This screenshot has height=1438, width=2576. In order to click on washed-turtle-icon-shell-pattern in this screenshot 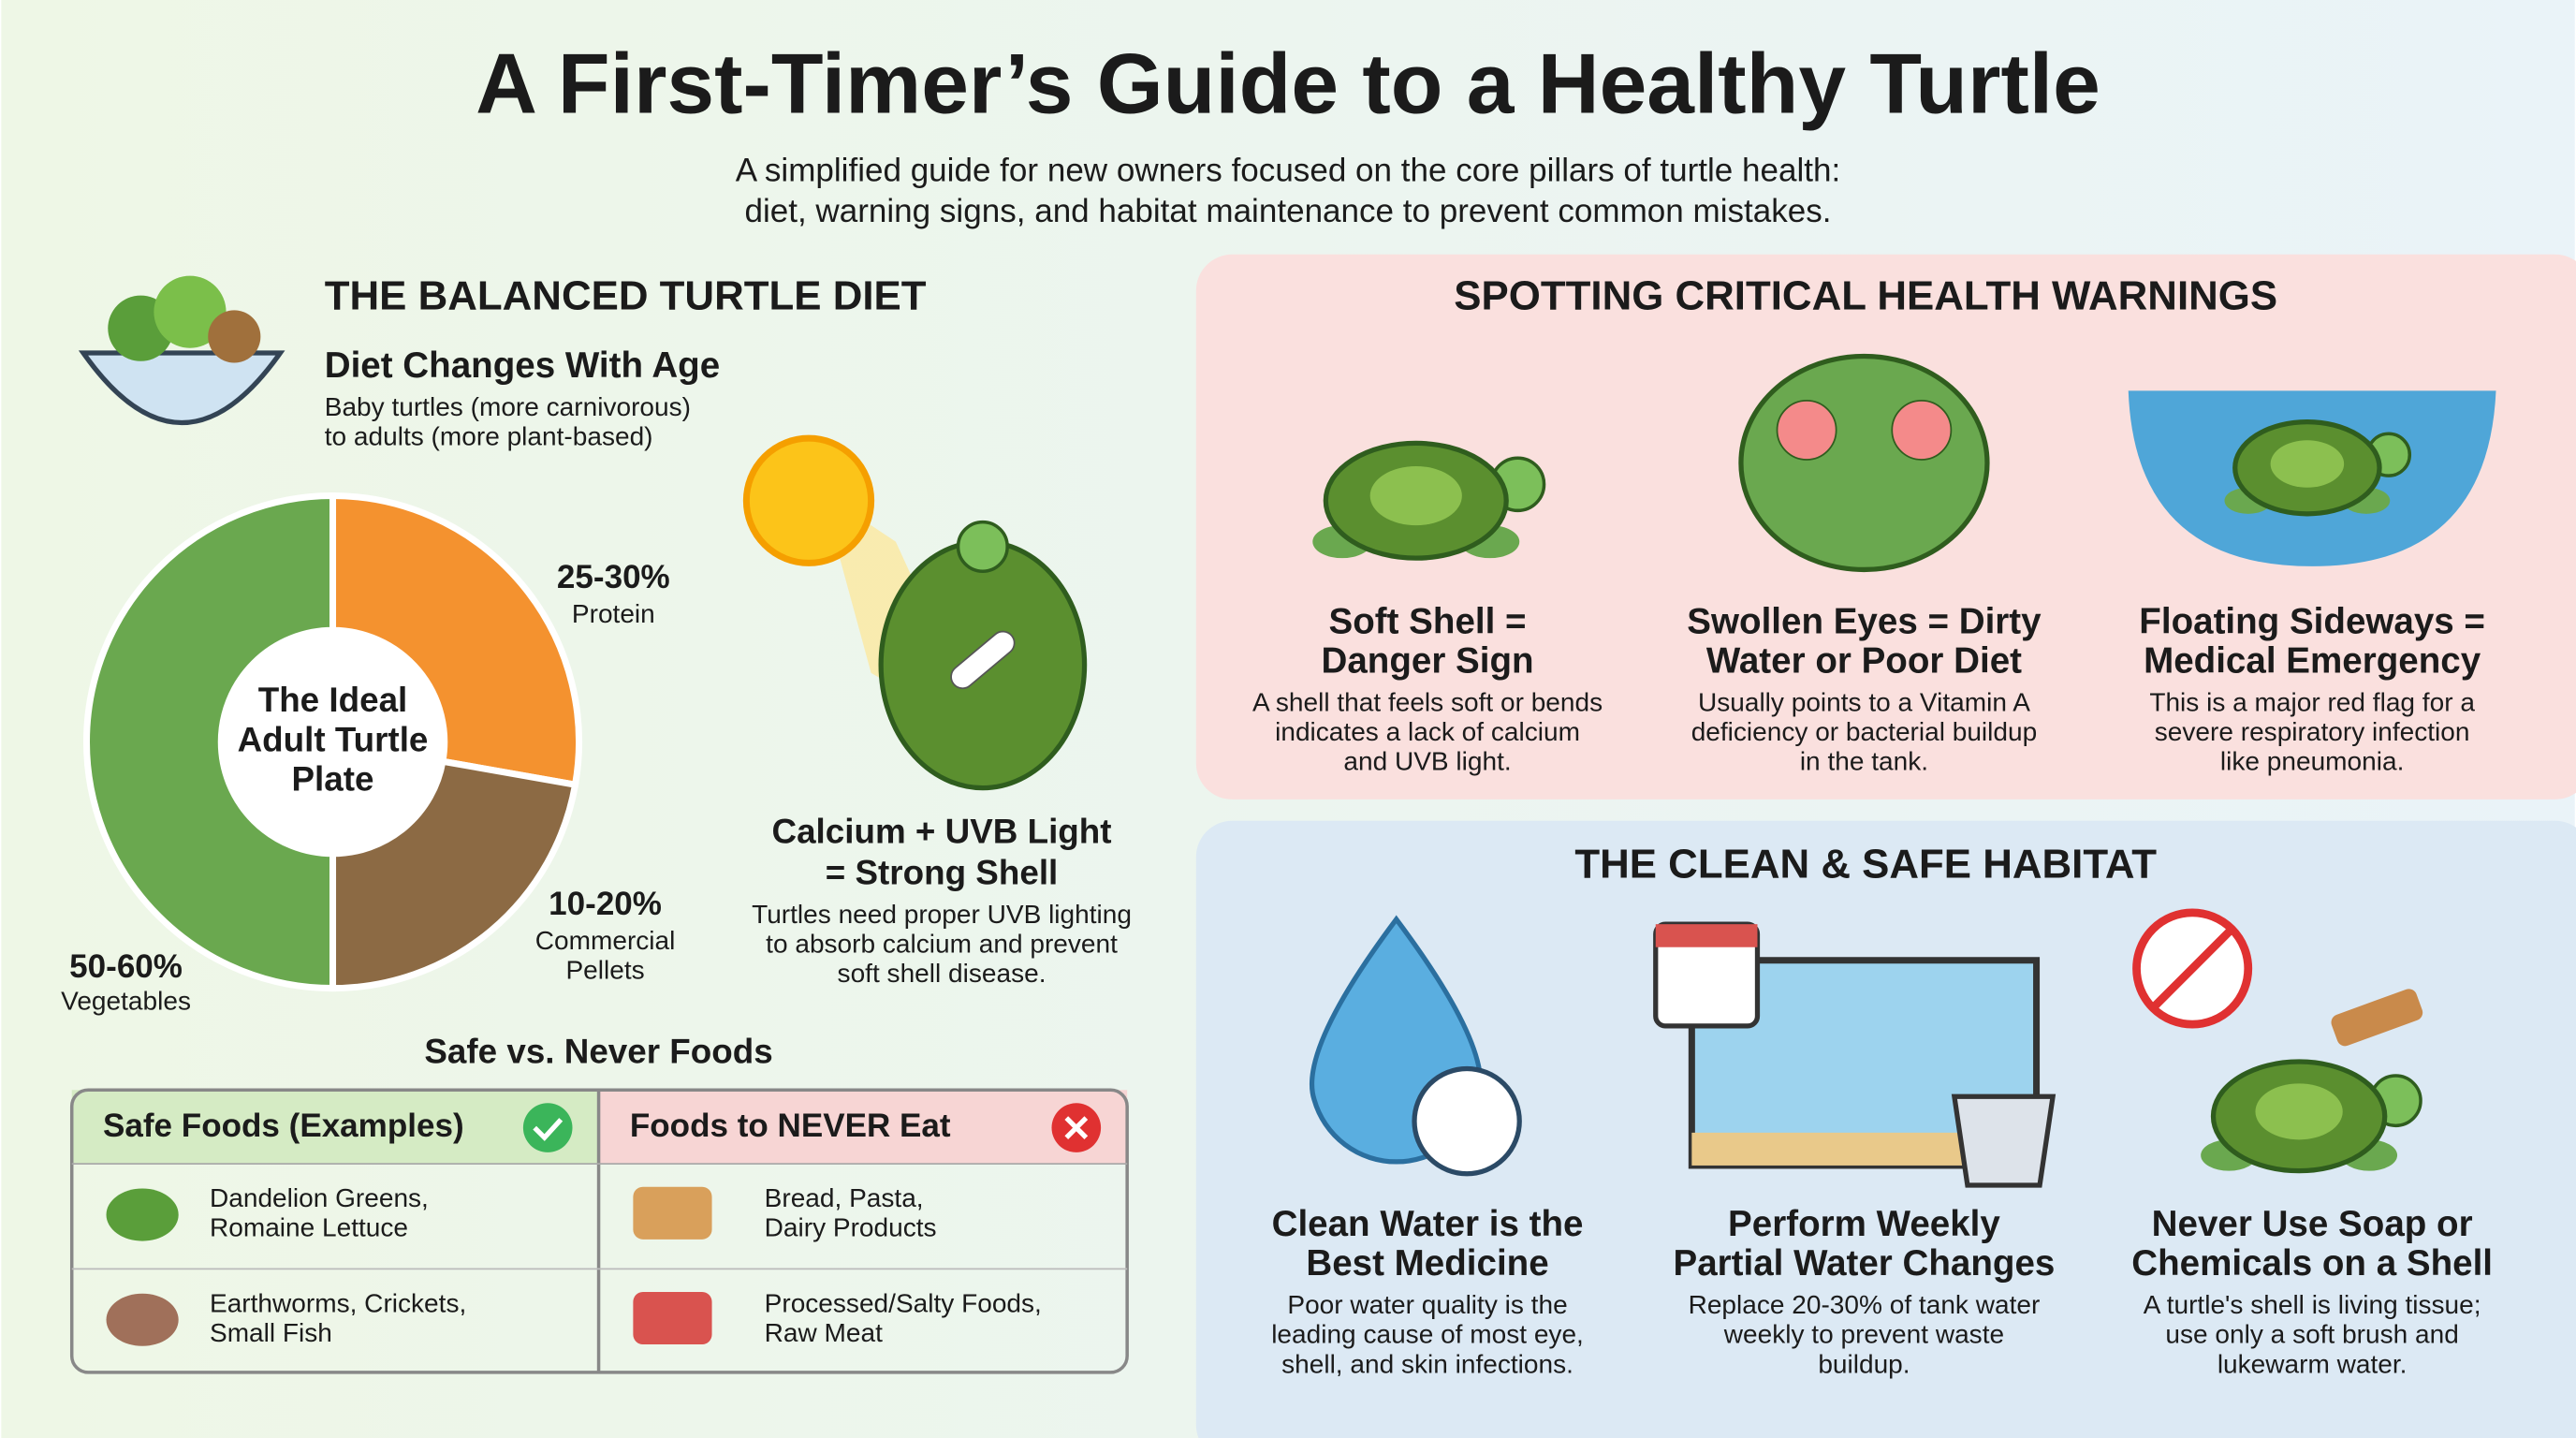, I will do `click(2299, 1111)`.